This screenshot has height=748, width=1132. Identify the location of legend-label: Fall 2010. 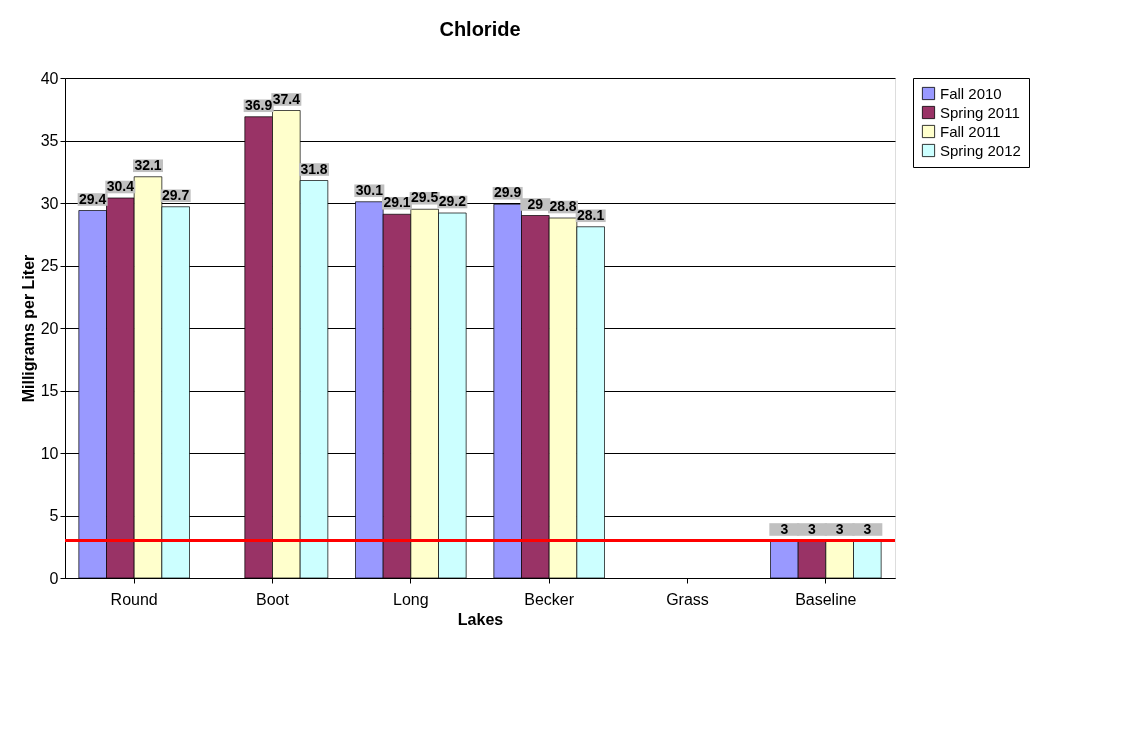
(971, 93).